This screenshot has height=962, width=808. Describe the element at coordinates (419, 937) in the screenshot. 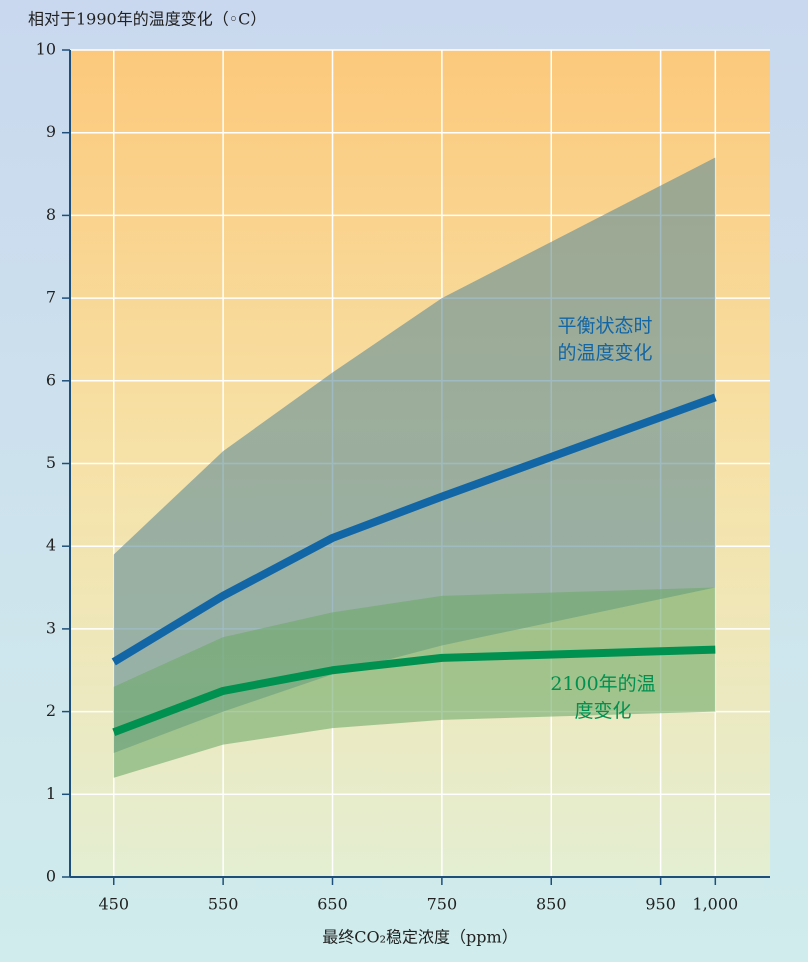

I see `x-axis-label: 最终CO₂稳定浓度（ppm）` at that location.